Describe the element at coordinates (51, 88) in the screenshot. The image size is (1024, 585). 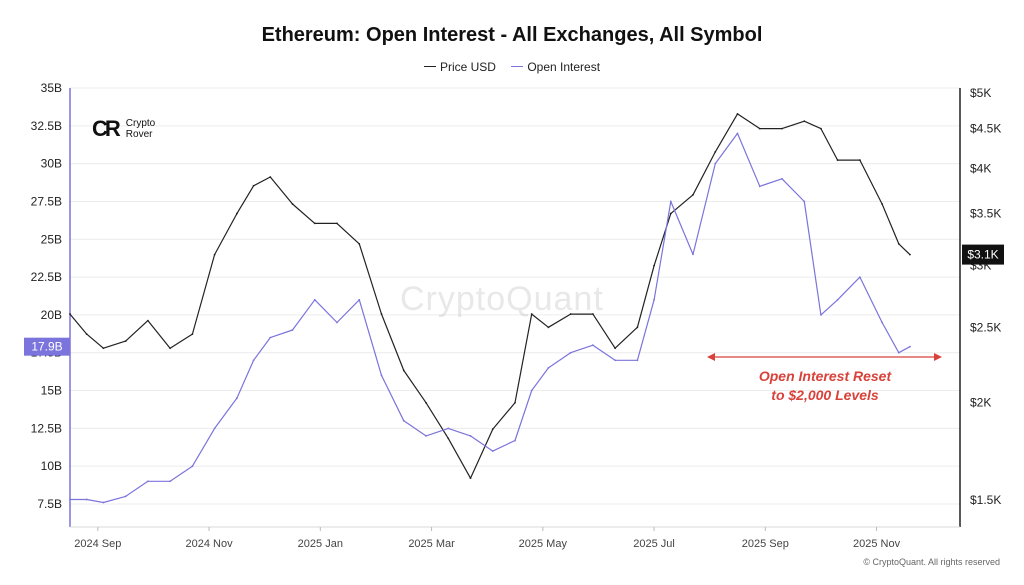
I see `left-tick-label: 35B` at that location.